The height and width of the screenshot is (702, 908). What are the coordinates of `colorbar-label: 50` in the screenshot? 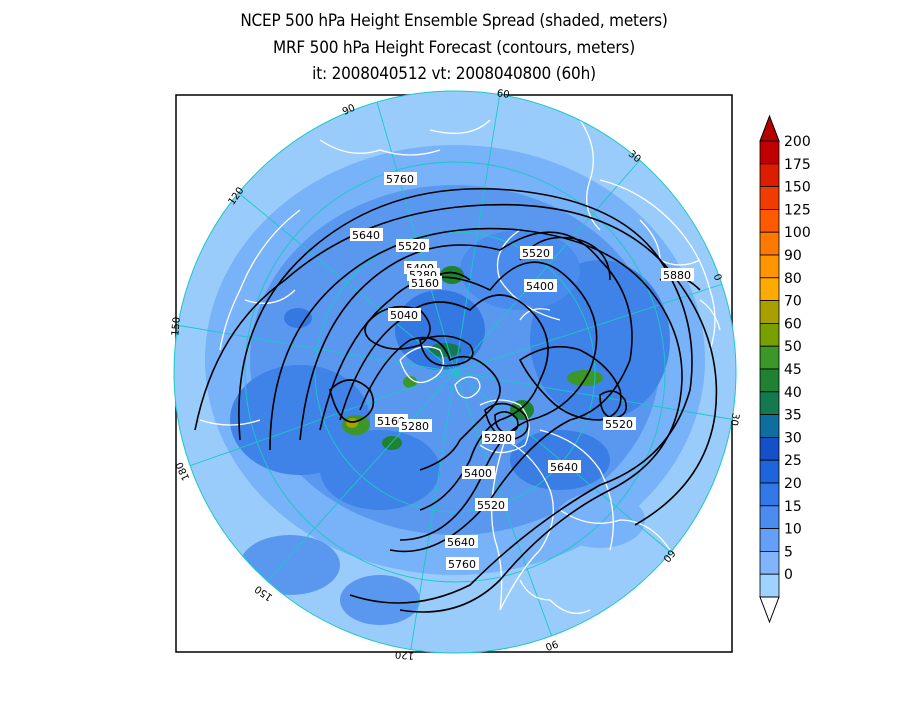 It's located at (793, 347).